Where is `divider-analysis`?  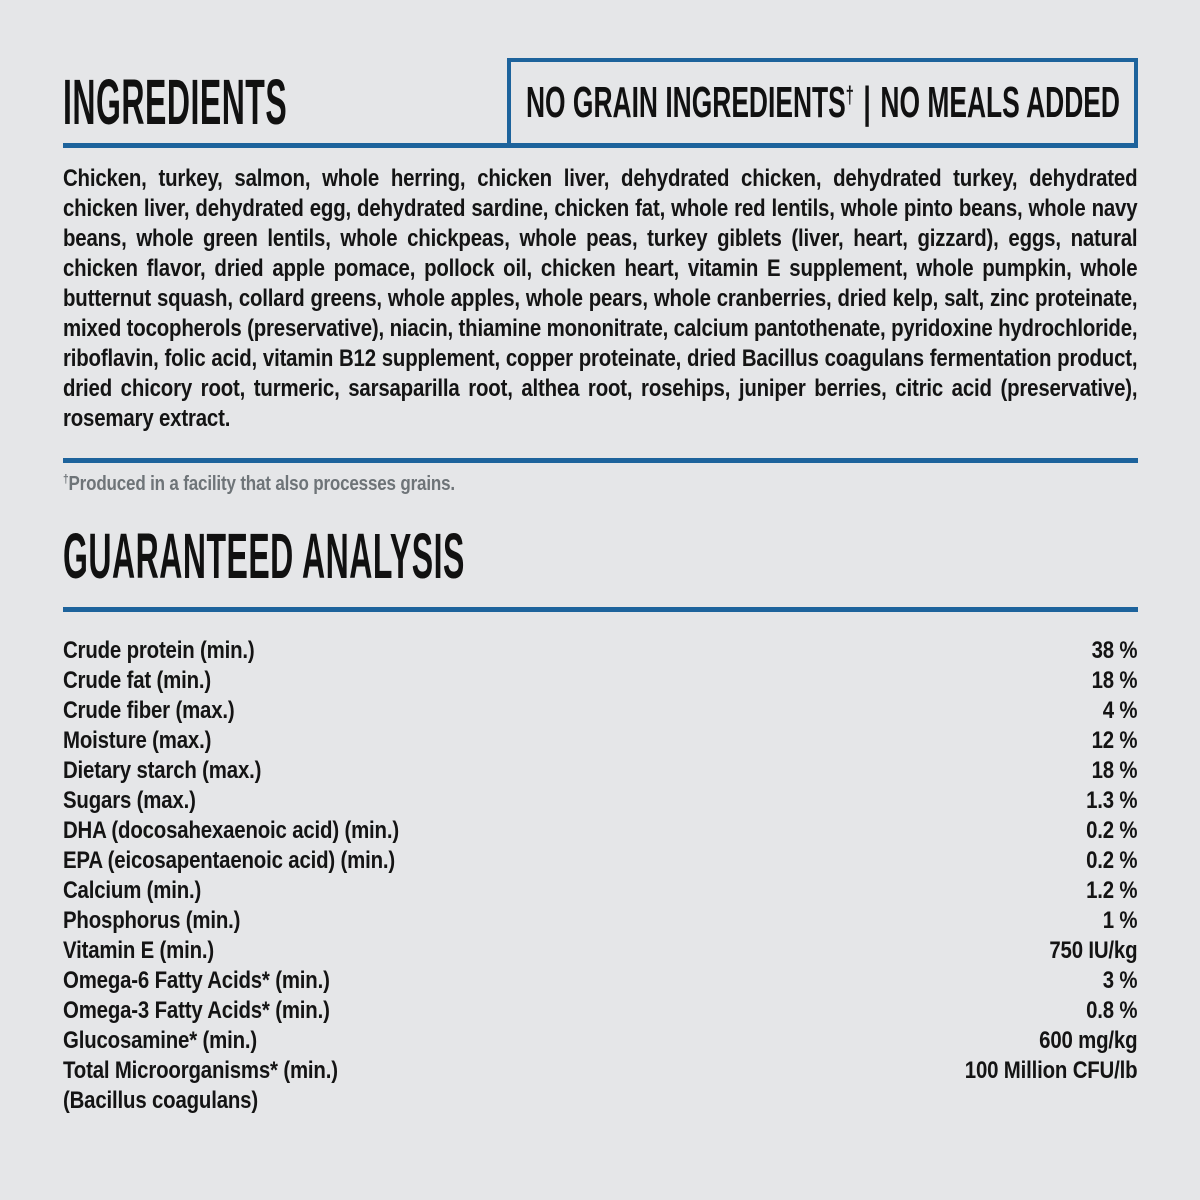
divider-analysis is located at coordinates (600, 609).